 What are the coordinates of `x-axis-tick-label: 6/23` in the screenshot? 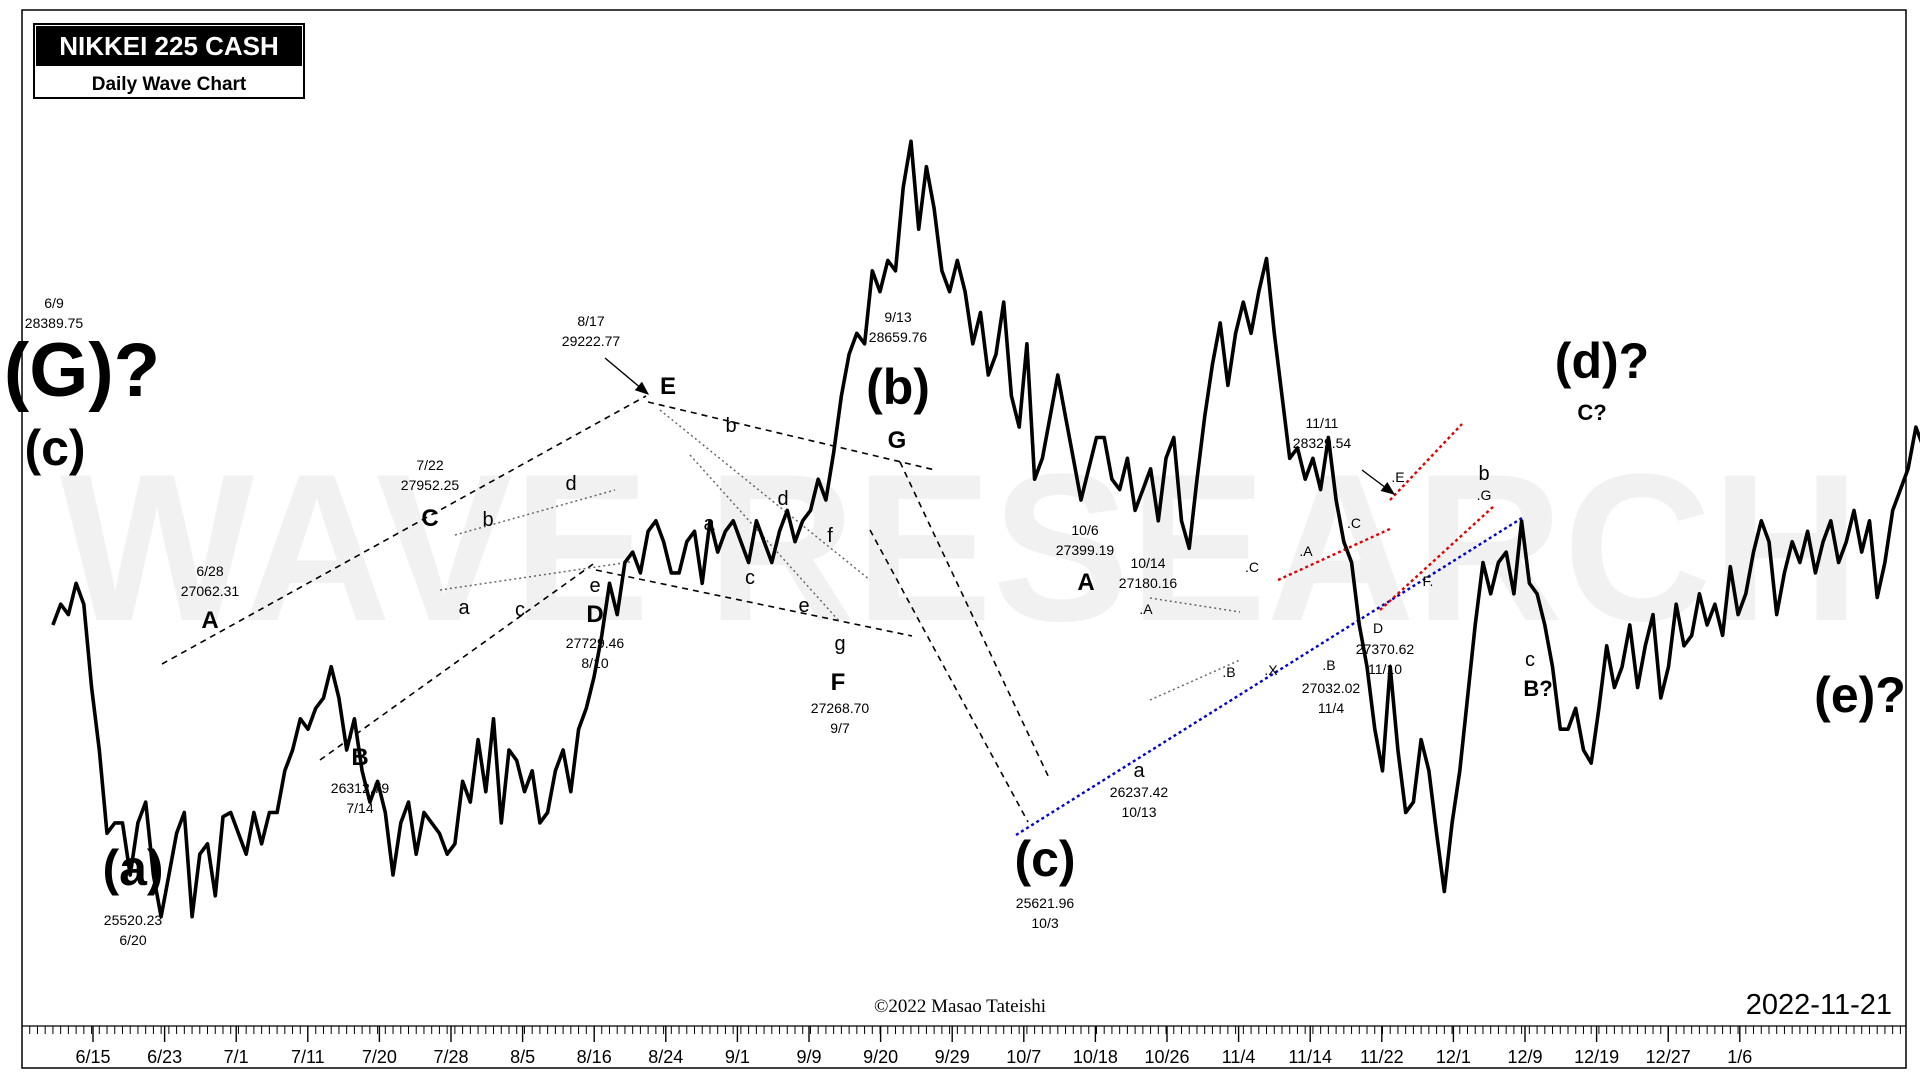 It's located at (164, 1057).